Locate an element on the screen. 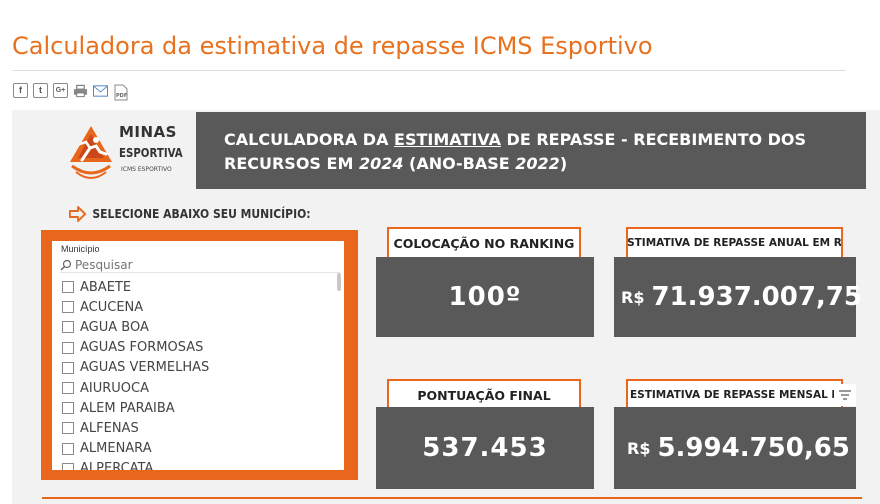  header-text: CALCULADORA DA is located at coordinates (309, 139).